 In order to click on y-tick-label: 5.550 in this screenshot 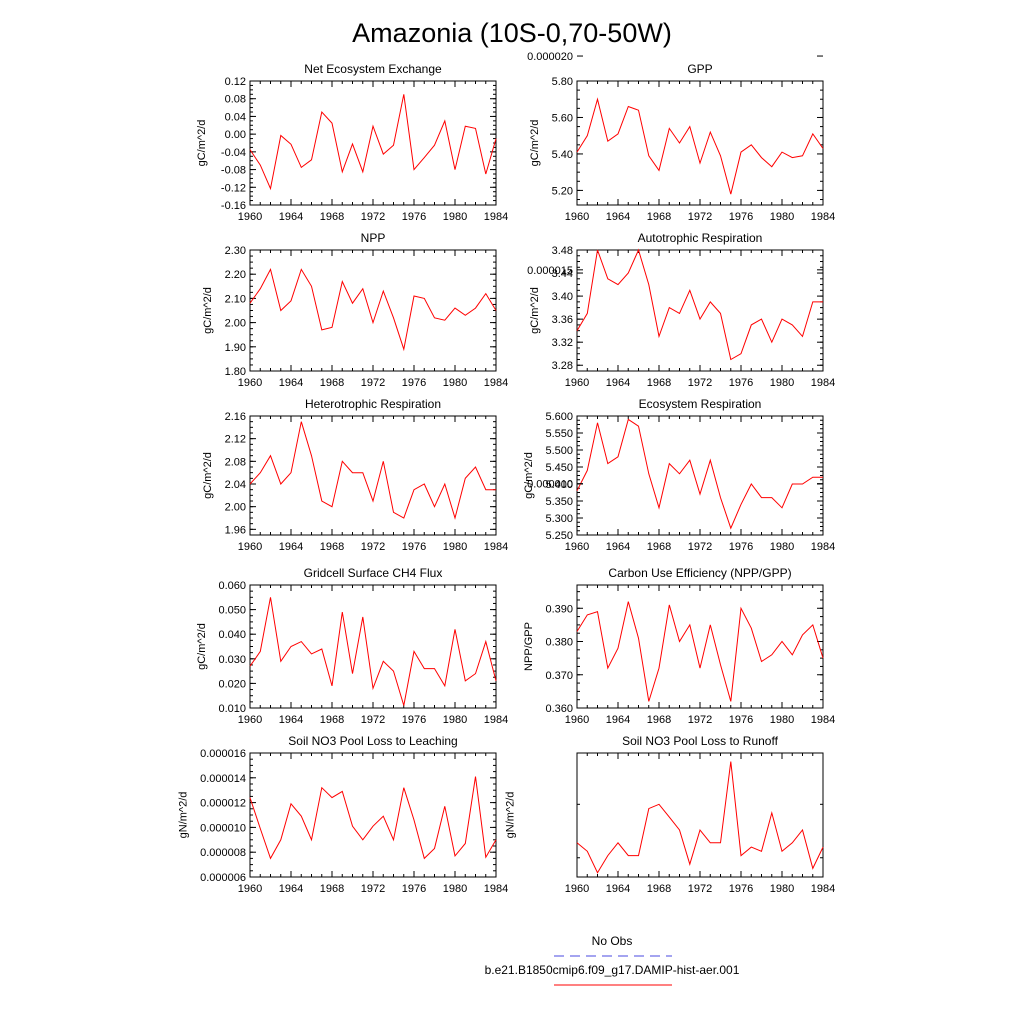, I will do `click(559, 434)`.